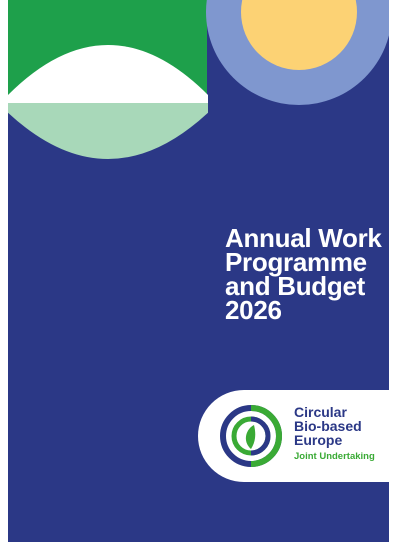 The height and width of the screenshot is (542, 398). I want to click on logo-line-1: Circular, so click(320, 412).